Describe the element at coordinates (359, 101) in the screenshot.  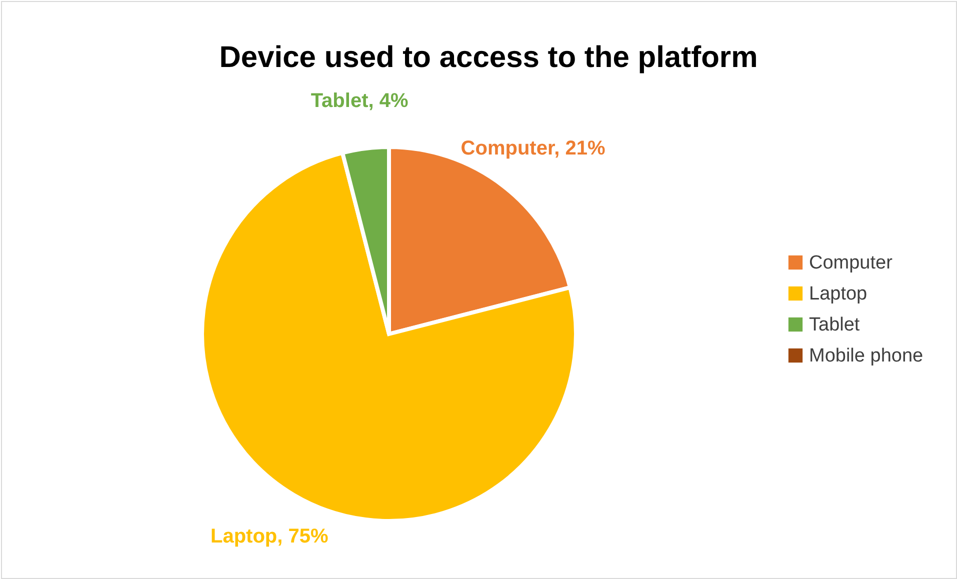
I see `data-label: Tablet, 4%` at that location.